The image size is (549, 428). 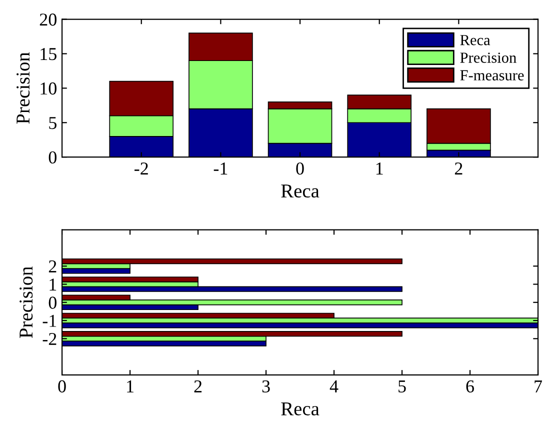 What do you see at coordinates (492, 75) in the screenshot?
I see `legend-label: F-measure` at bounding box center [492, 75].